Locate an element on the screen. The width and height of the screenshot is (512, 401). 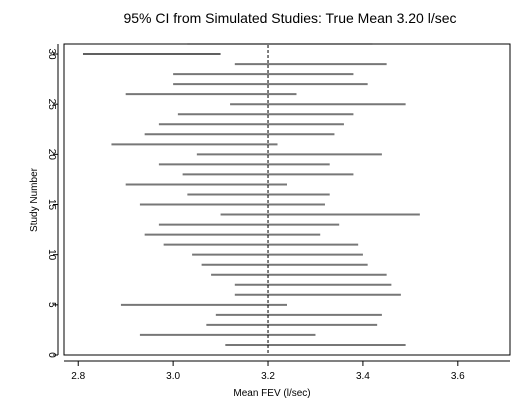
x-axis-label: Mean FEV (l/sec) is located at coordinates (271, 393).